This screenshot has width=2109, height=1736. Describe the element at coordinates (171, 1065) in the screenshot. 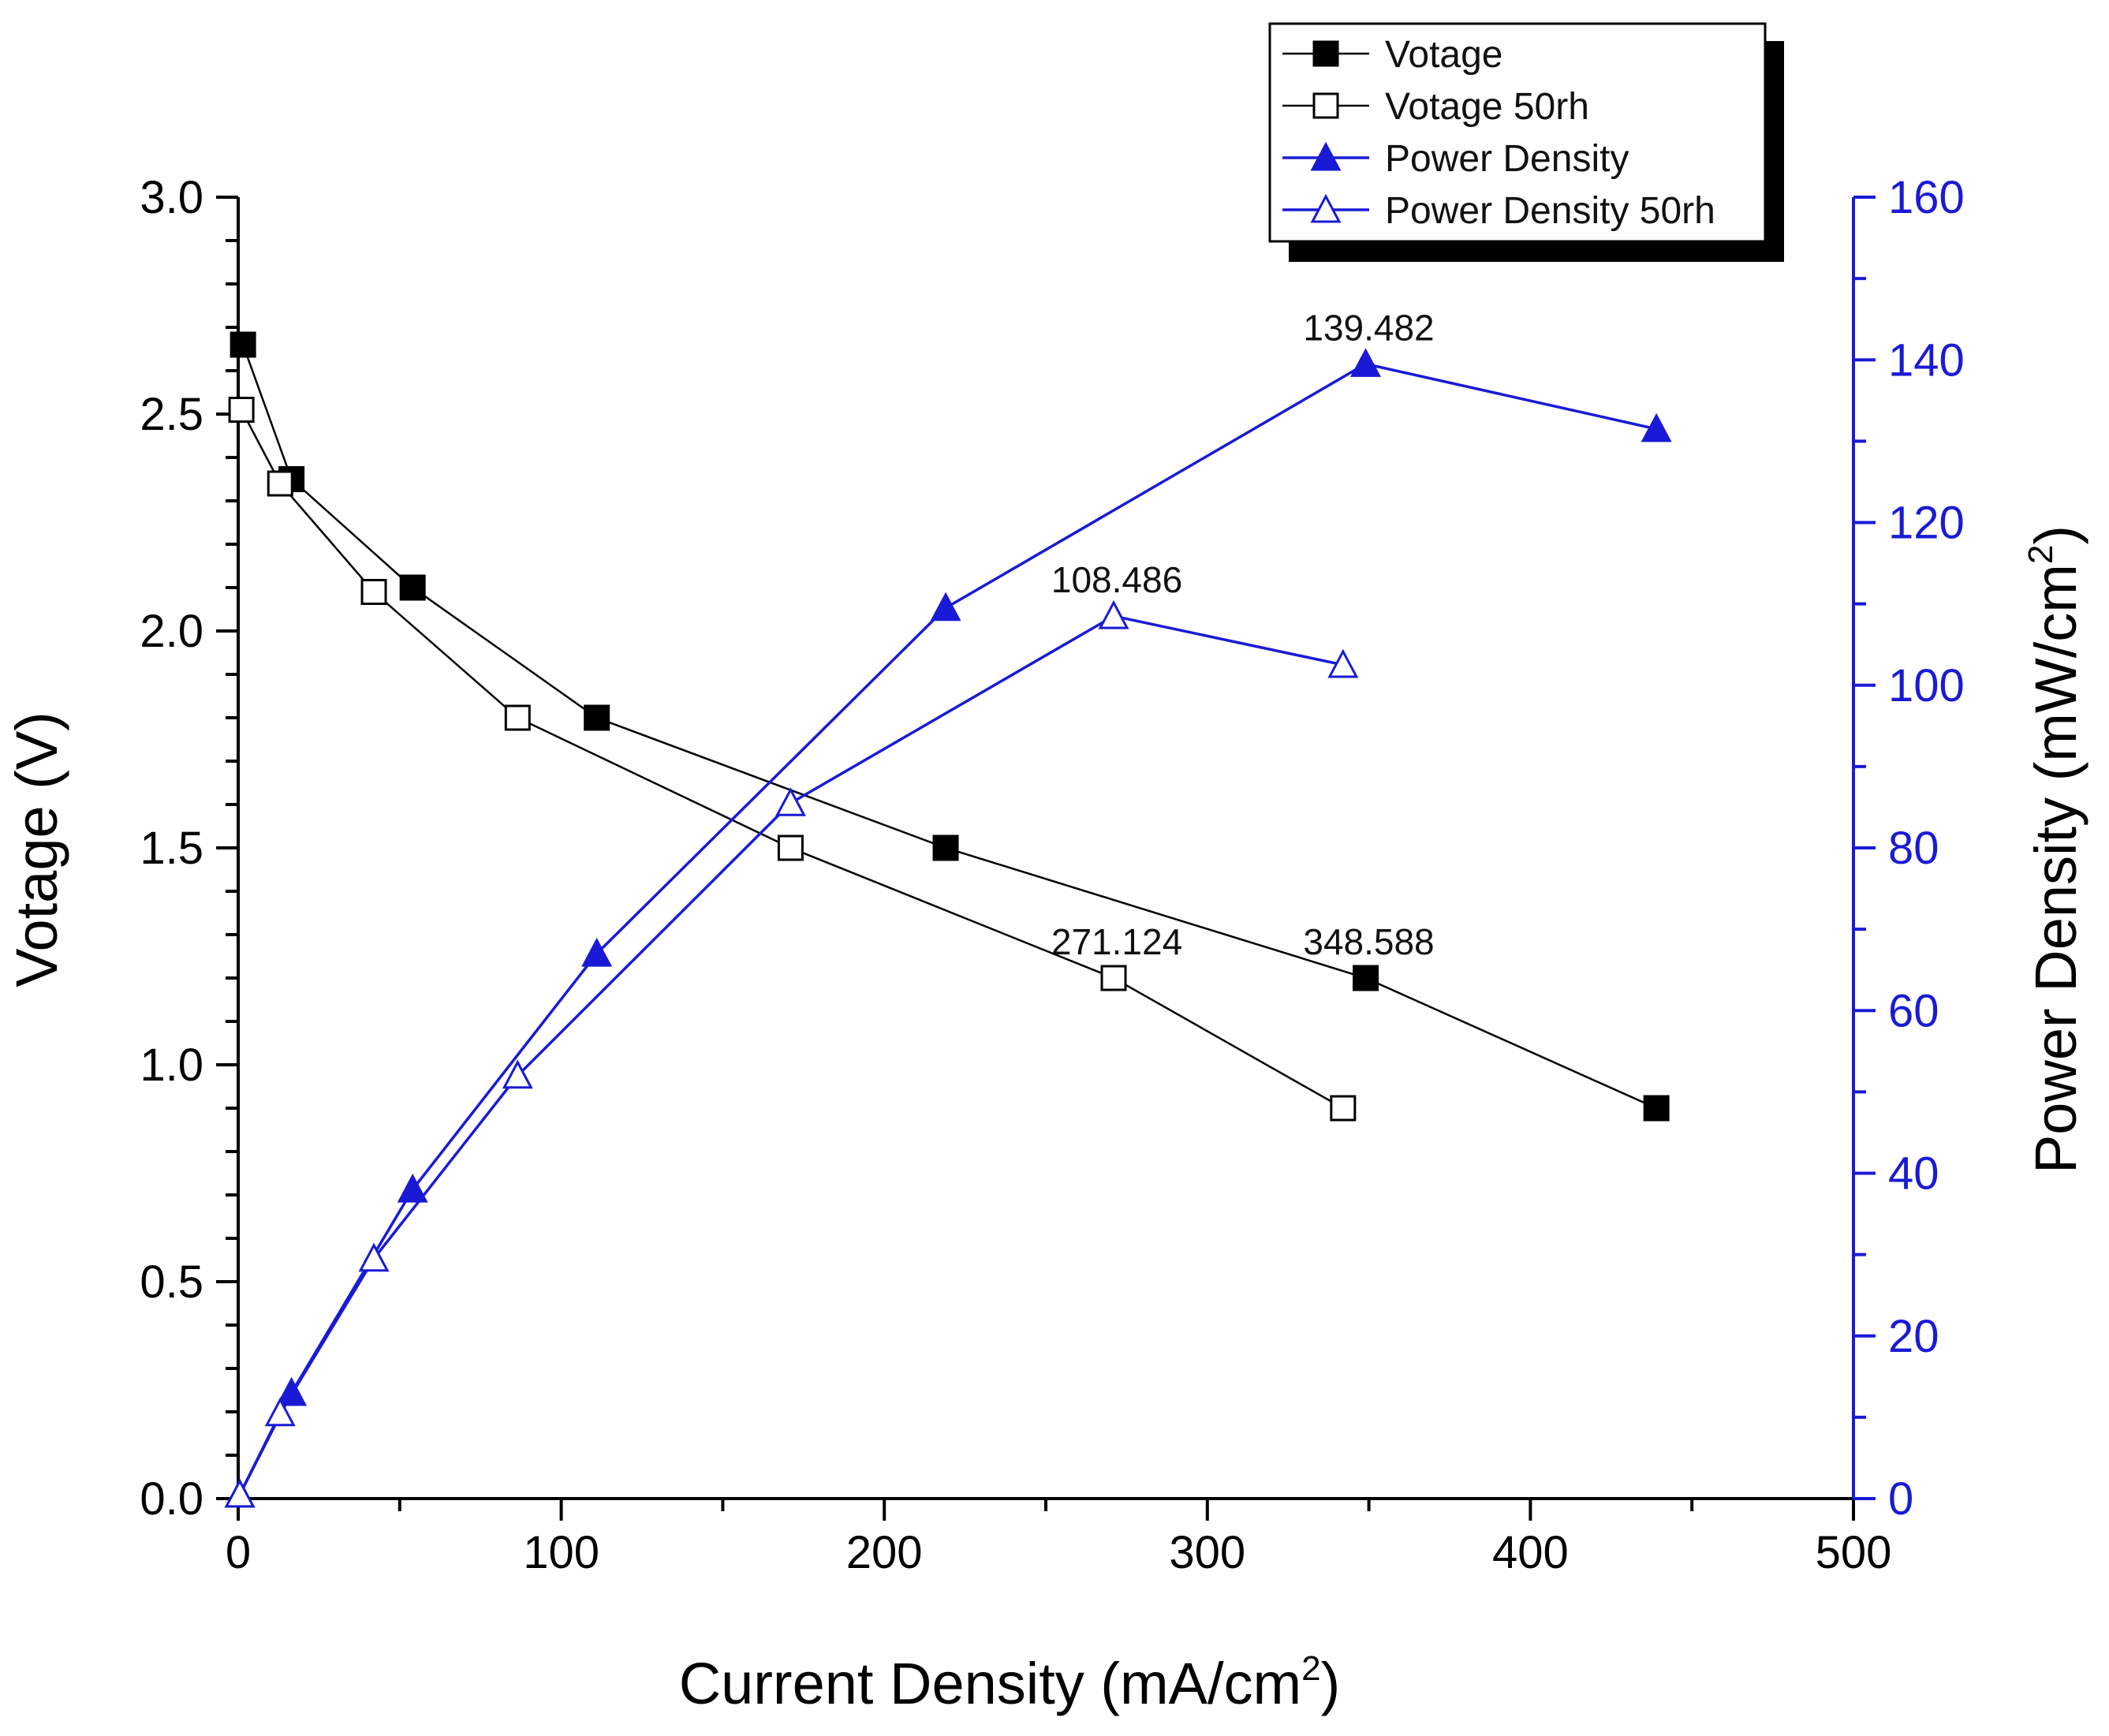

I see `y-tick-label: 1.0` at that location.